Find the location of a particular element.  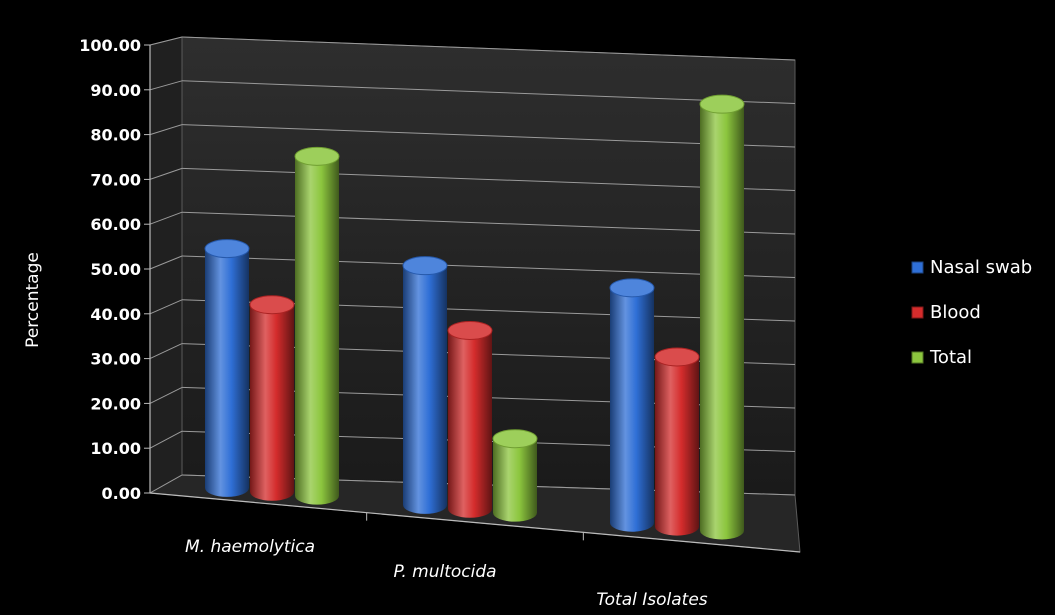

y-tick-label: 60.00 is located at coordinates (115, 224).